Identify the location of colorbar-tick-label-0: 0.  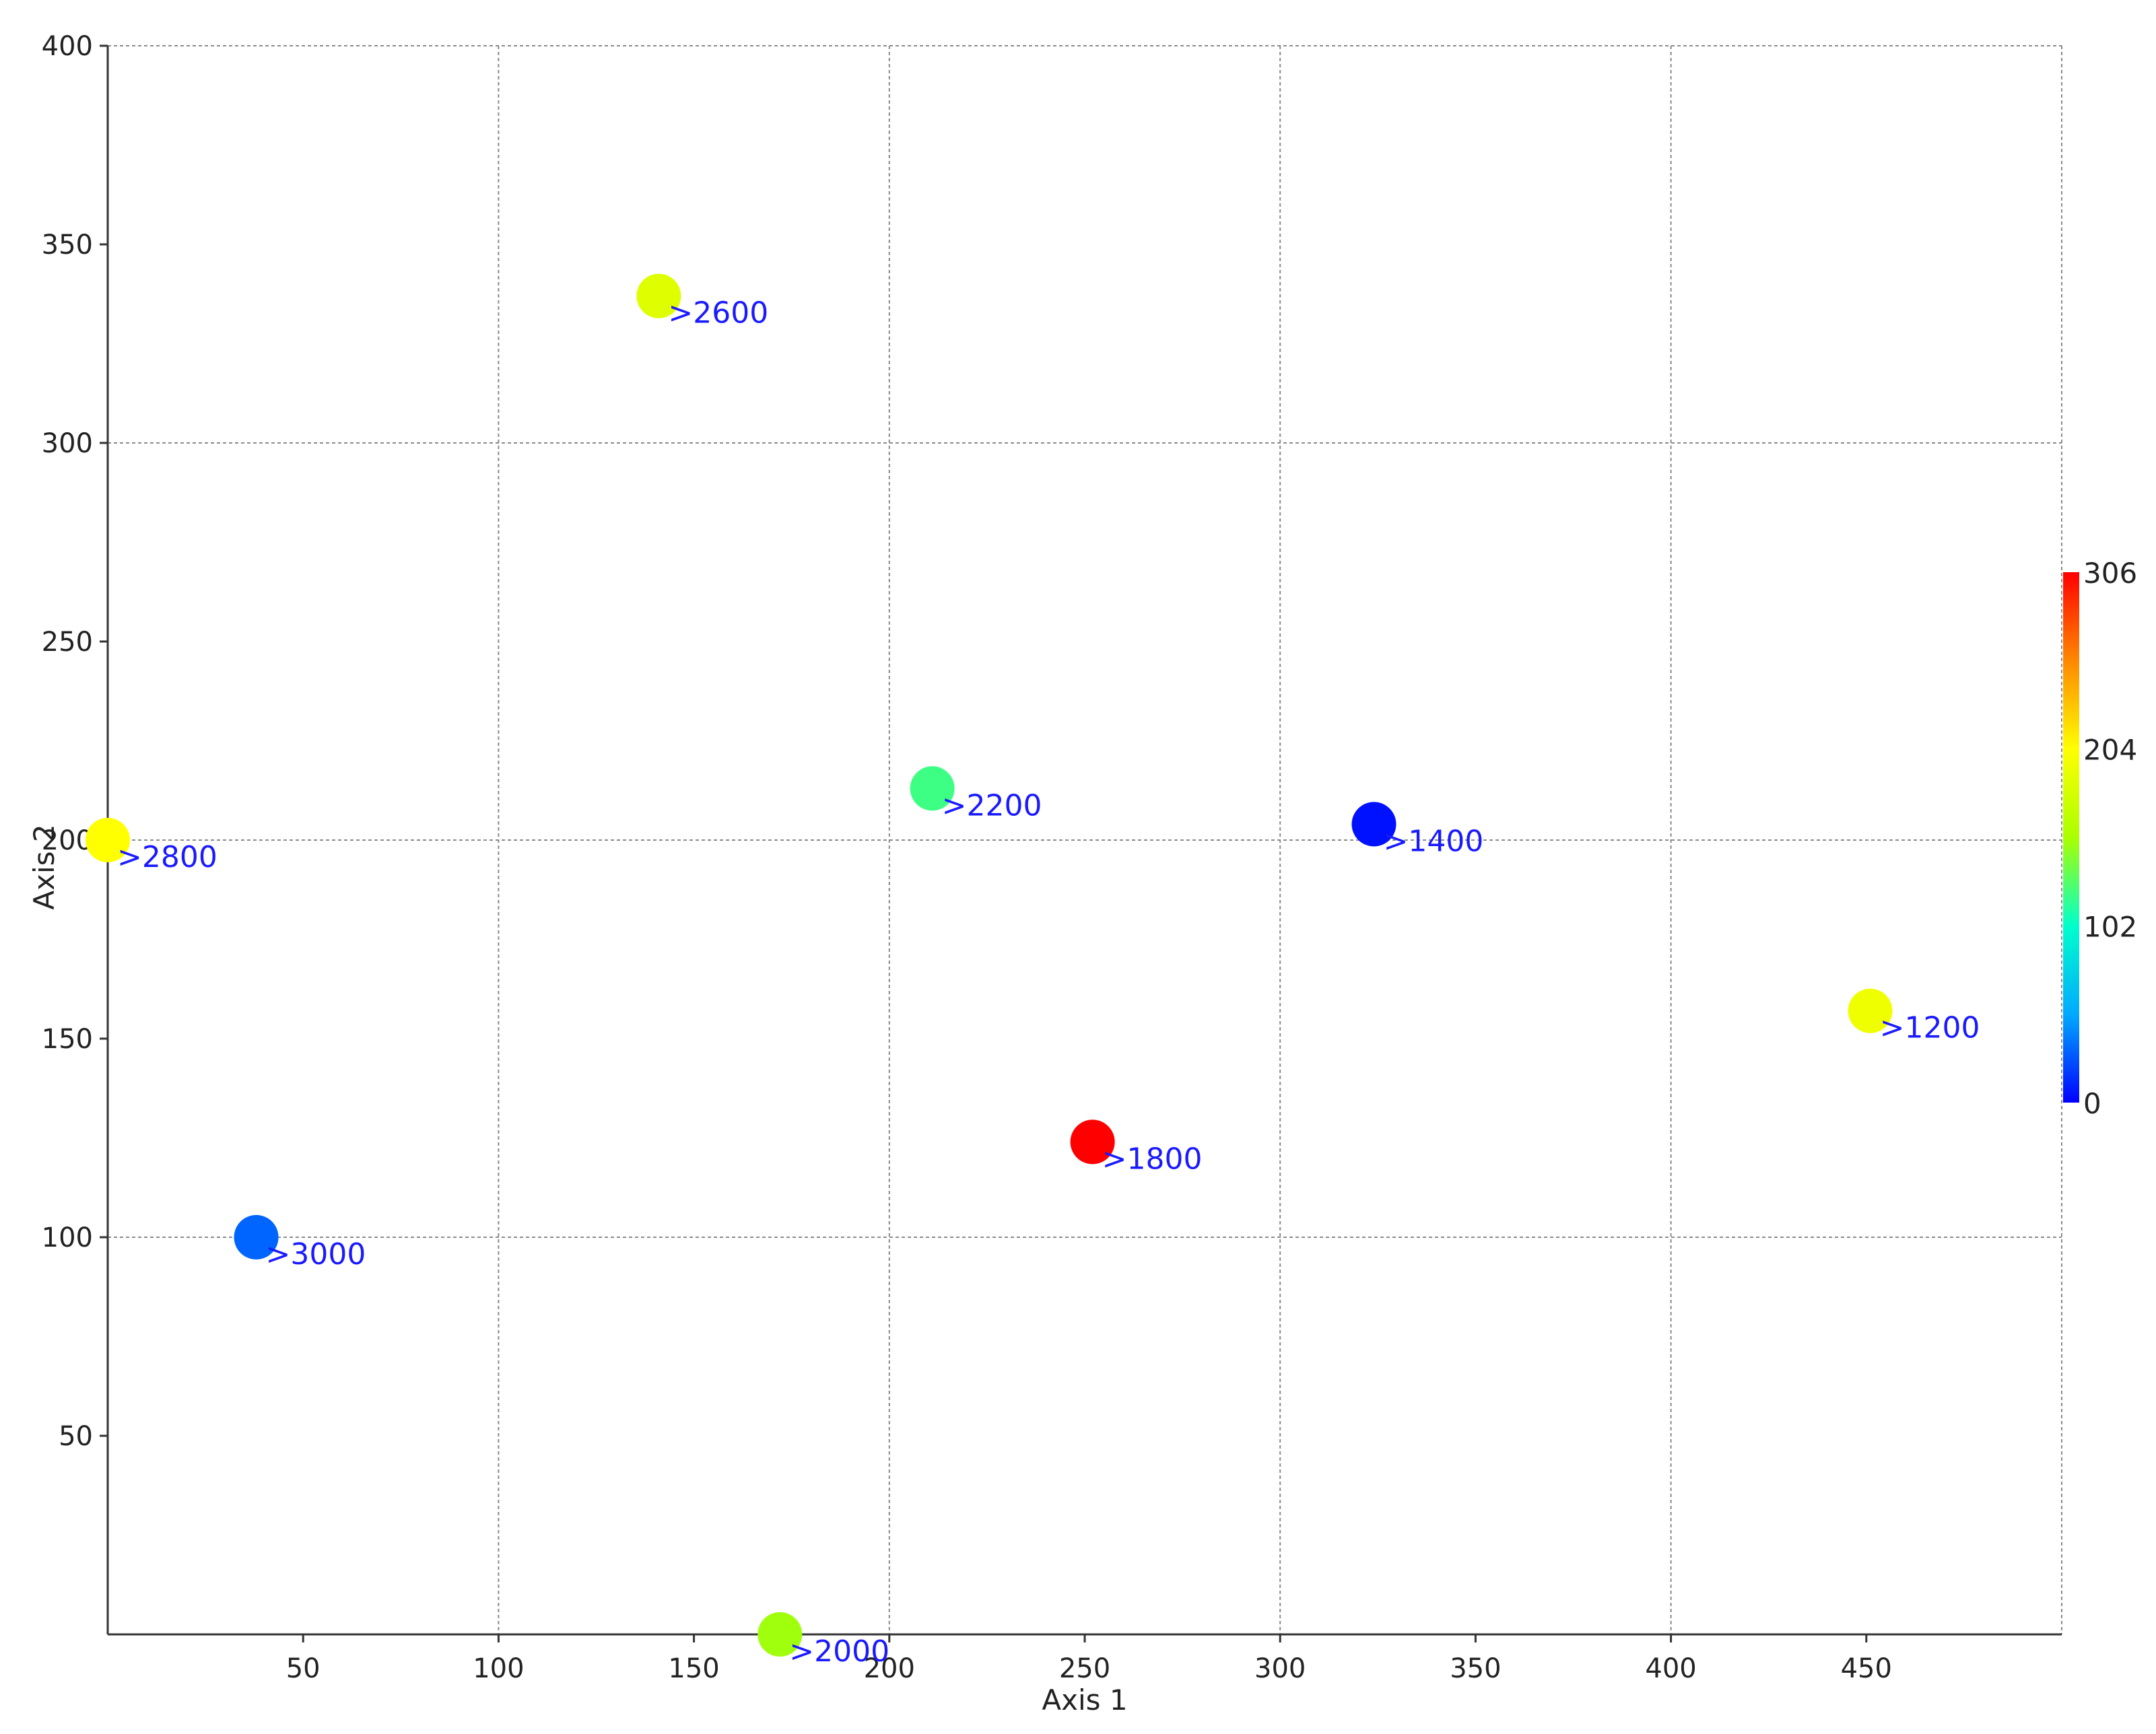
(2092, 1103).